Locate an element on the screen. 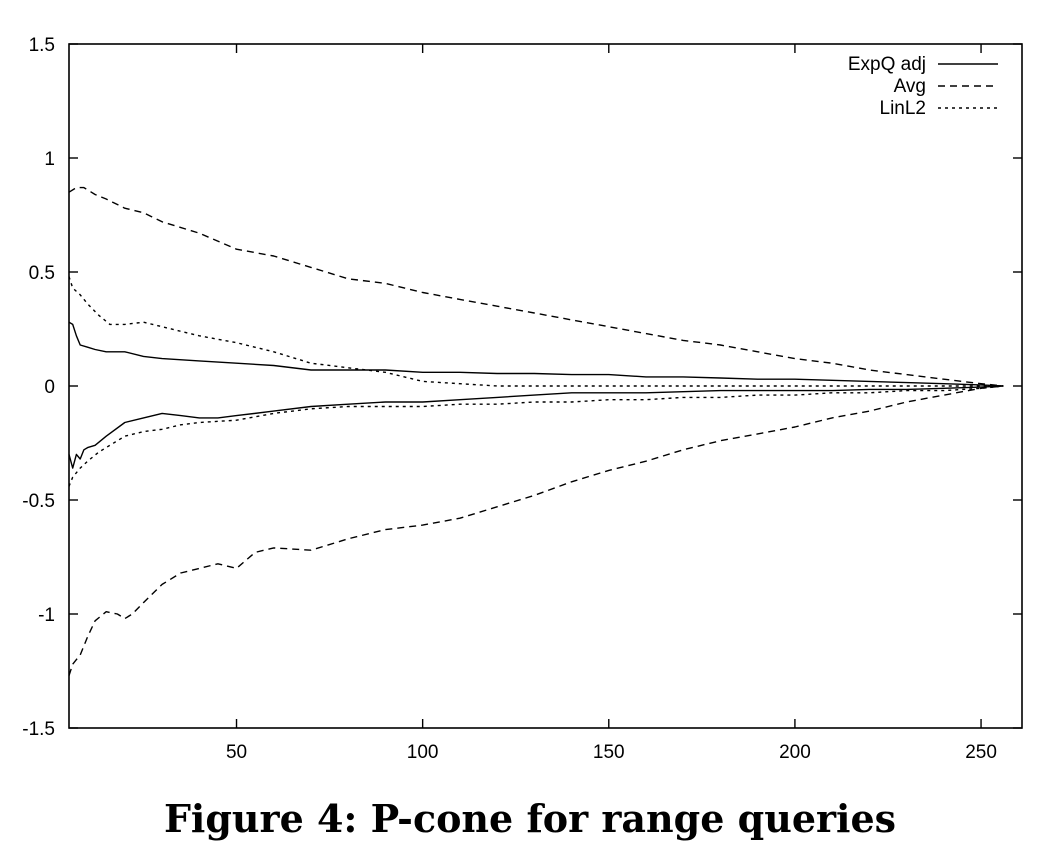 This screenshot has width=1060, height=868. legend-label: LinL2 is located at coordinates (903, 108).